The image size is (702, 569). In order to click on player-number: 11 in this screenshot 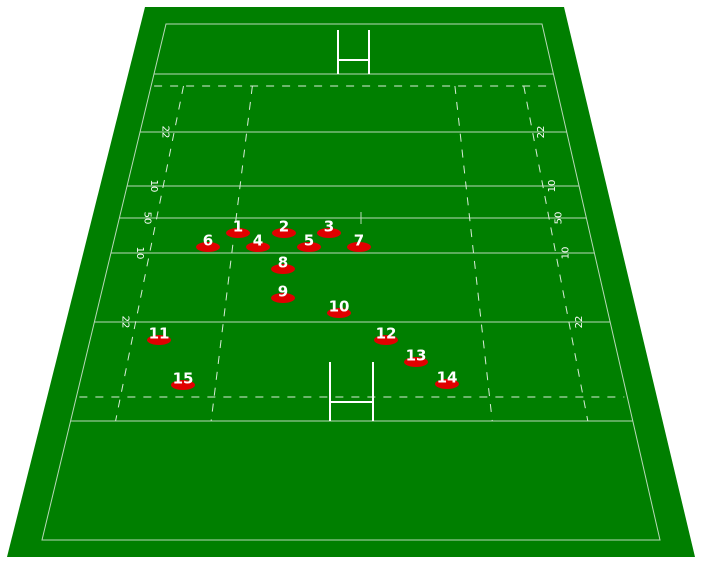, I will do `click(159, 334)`.